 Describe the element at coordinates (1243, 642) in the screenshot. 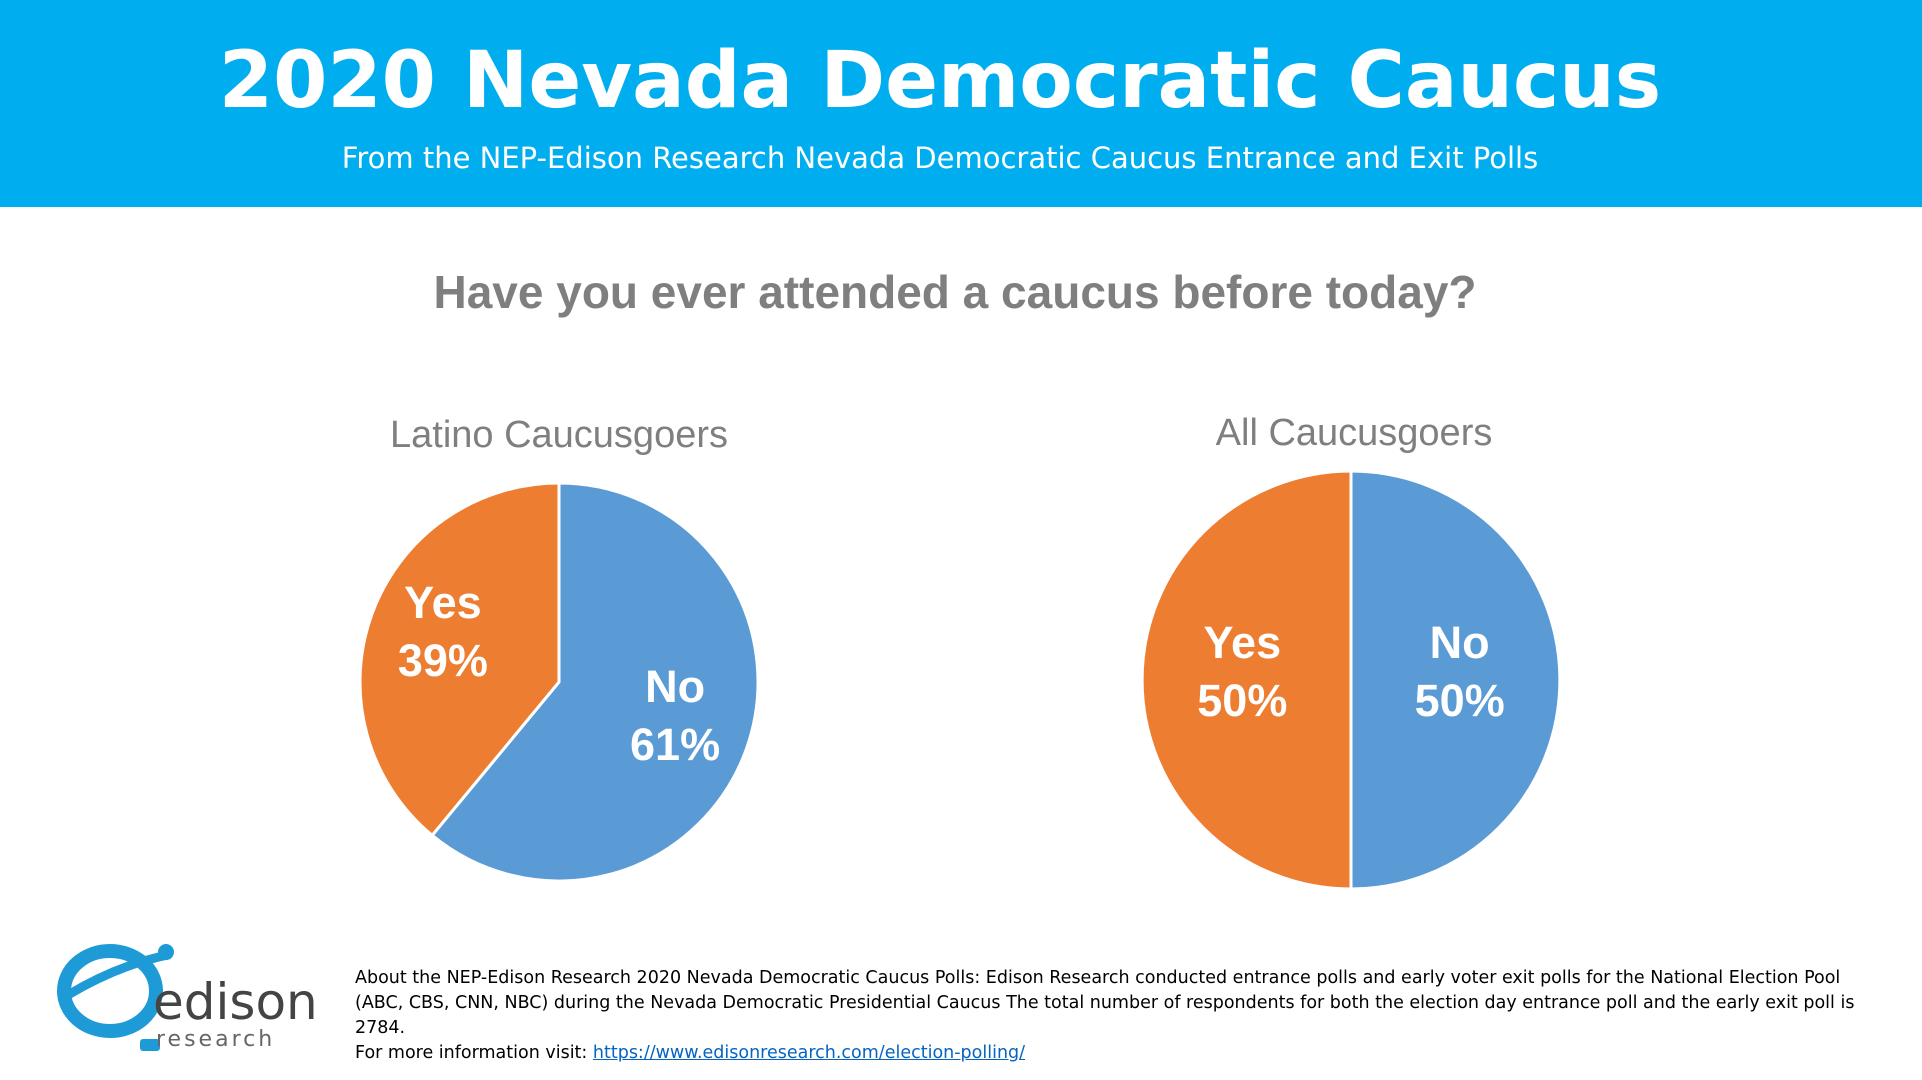

I see `pie-1-slice-yes-label: Yes` at that location.